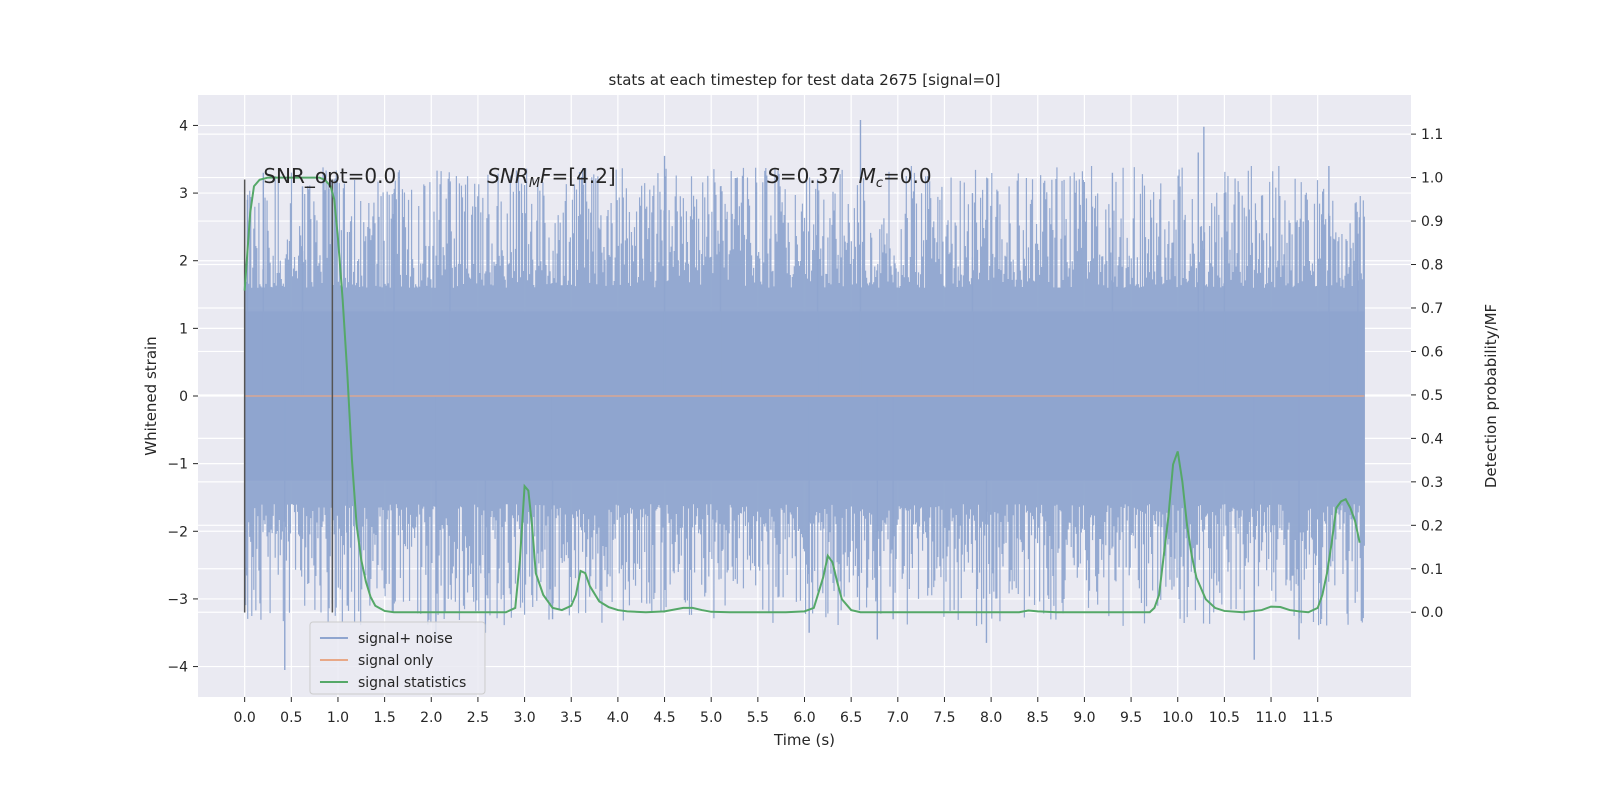  What do you see at coordinates (711, 718) in the screenshot?
I see `x-tick-label: 5.0` at bounding box center [711, 718].